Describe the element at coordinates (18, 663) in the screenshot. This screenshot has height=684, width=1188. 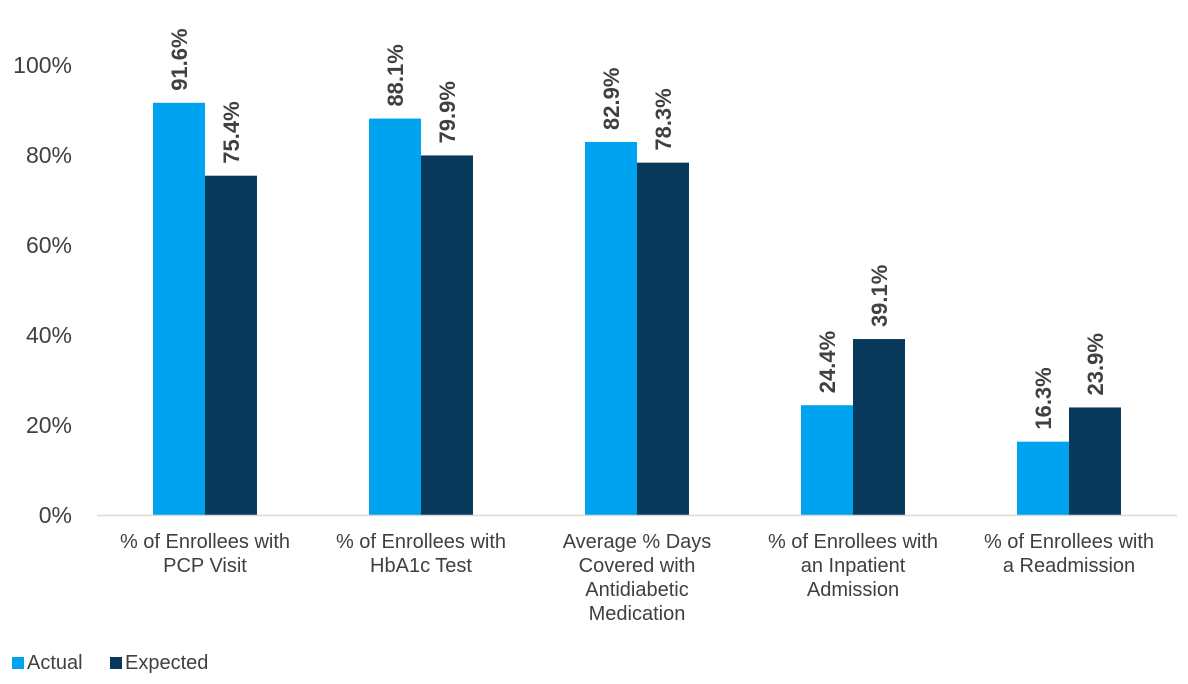
I see `legend-swatch-actual` at that location.